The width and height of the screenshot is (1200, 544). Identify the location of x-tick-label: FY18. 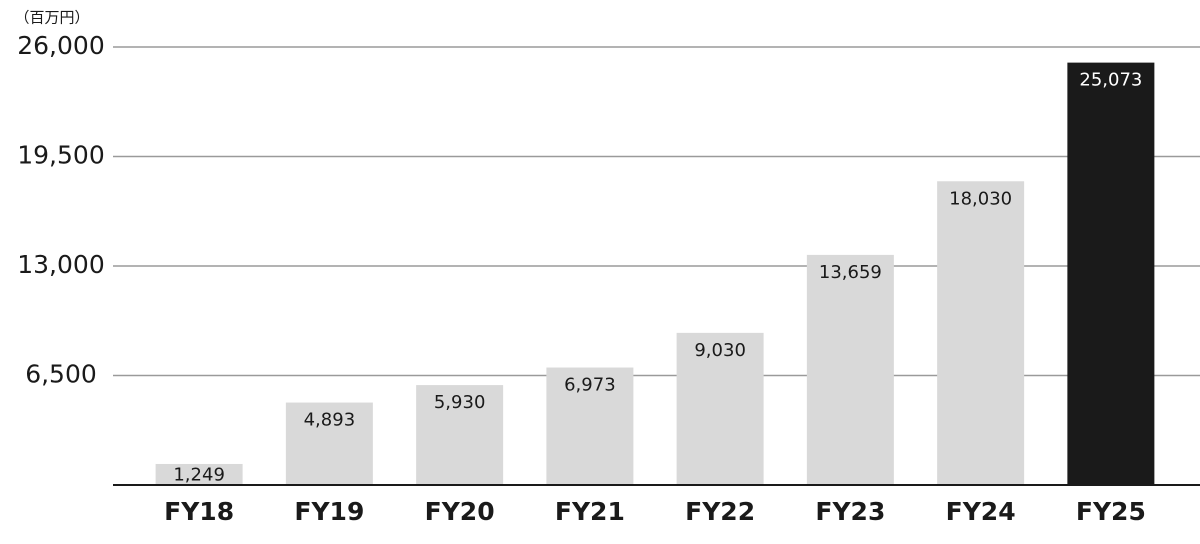
(199, 511).